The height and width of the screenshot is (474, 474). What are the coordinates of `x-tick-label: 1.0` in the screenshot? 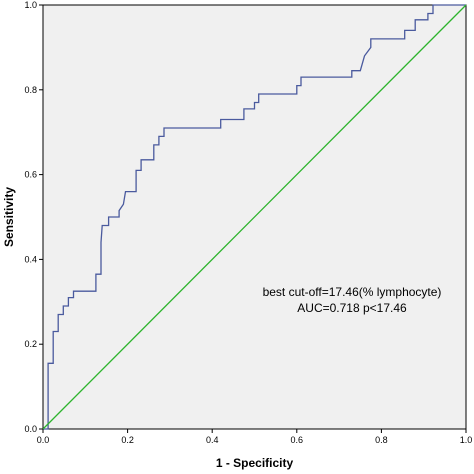 It's located at (466, 440).